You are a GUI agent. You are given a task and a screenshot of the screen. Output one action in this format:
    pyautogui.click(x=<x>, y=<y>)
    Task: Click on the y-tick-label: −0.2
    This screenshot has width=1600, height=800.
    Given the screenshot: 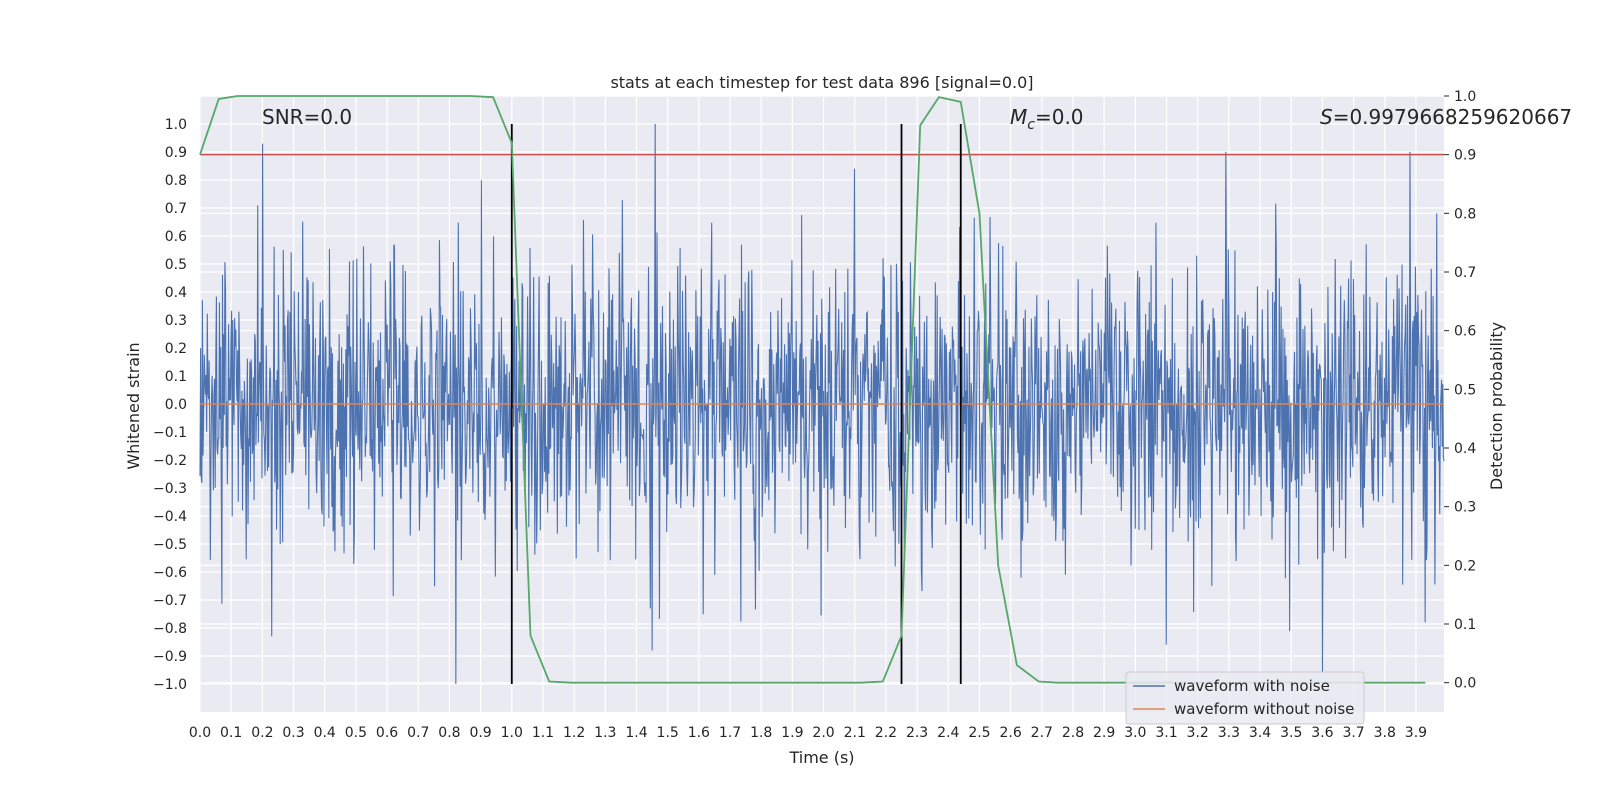 What is the action you would take?
    pyautogui.click(x=170, y=461)
    